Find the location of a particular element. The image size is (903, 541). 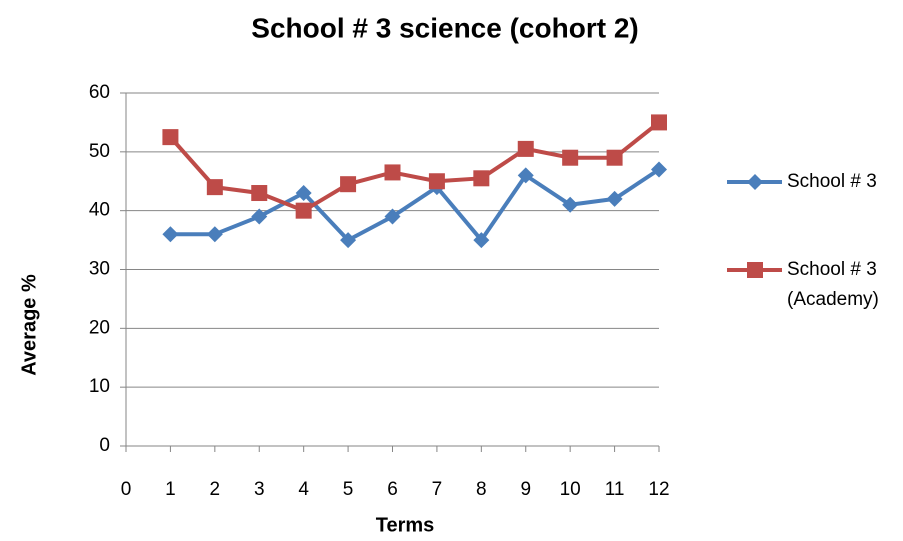

x-tick-label: 3 is located at coordinates (259, 489).